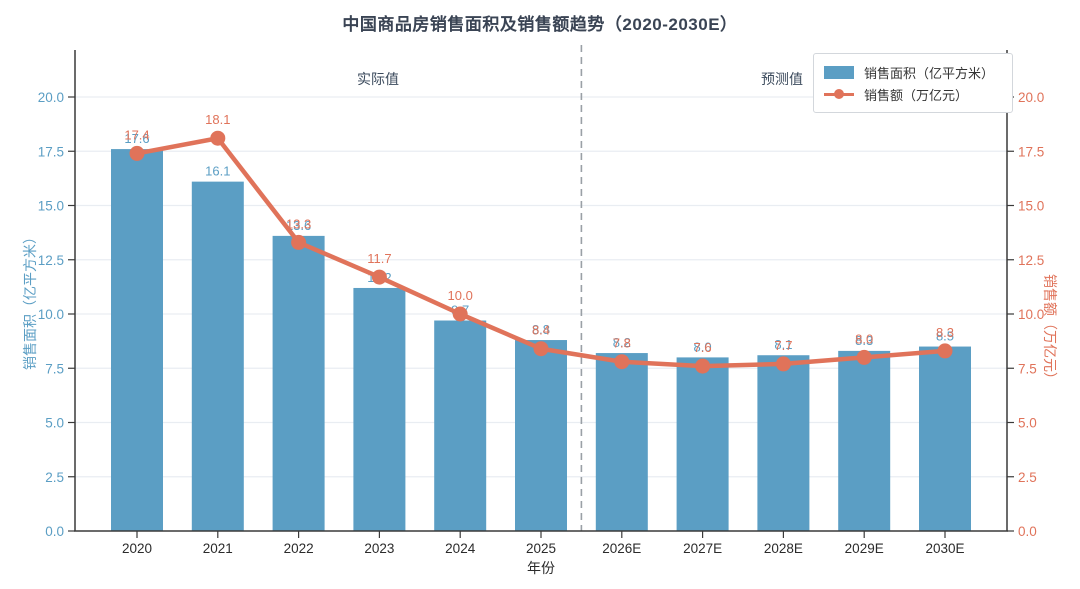 The image size is (1080, 589). Describe the element at coordinates (379, 258) in the screenshot. I see `line-value-label: 11.7` at that location.